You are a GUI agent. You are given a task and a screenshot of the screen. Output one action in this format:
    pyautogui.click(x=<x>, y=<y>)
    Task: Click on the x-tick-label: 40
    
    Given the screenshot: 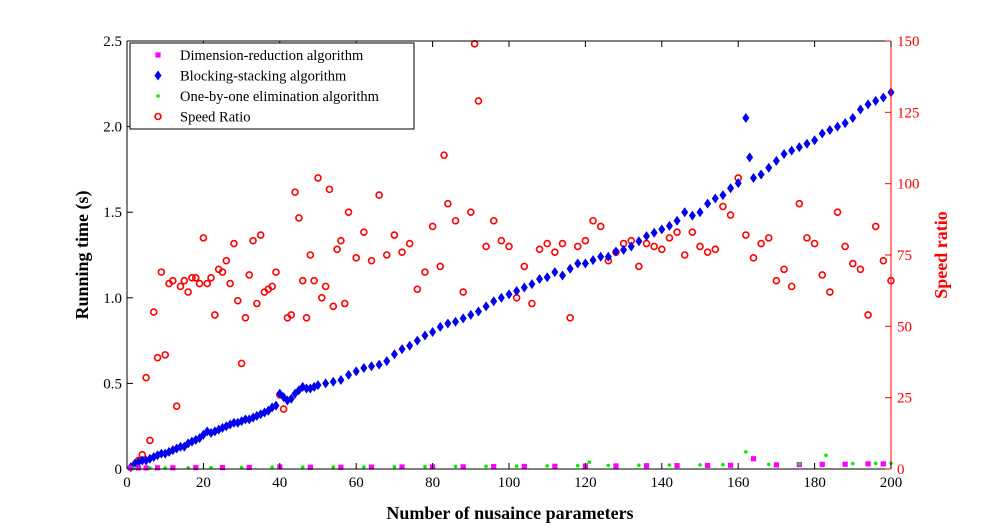 What is the action you would take?
    pyautogui.click(x=279, y=483)
    